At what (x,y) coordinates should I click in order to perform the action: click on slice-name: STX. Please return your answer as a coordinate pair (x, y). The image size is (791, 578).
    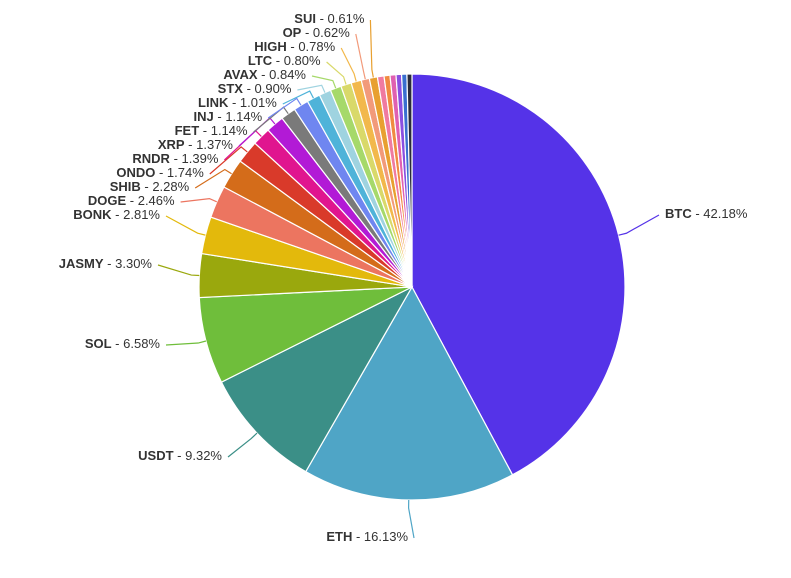
    Looking at the image, I should click on (231, 88).